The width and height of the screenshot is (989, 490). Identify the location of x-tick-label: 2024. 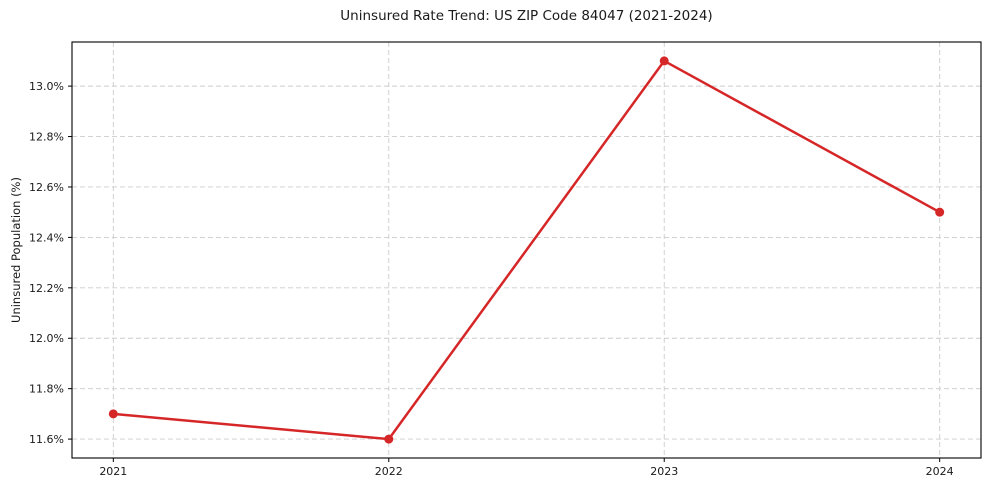
(940, 471).